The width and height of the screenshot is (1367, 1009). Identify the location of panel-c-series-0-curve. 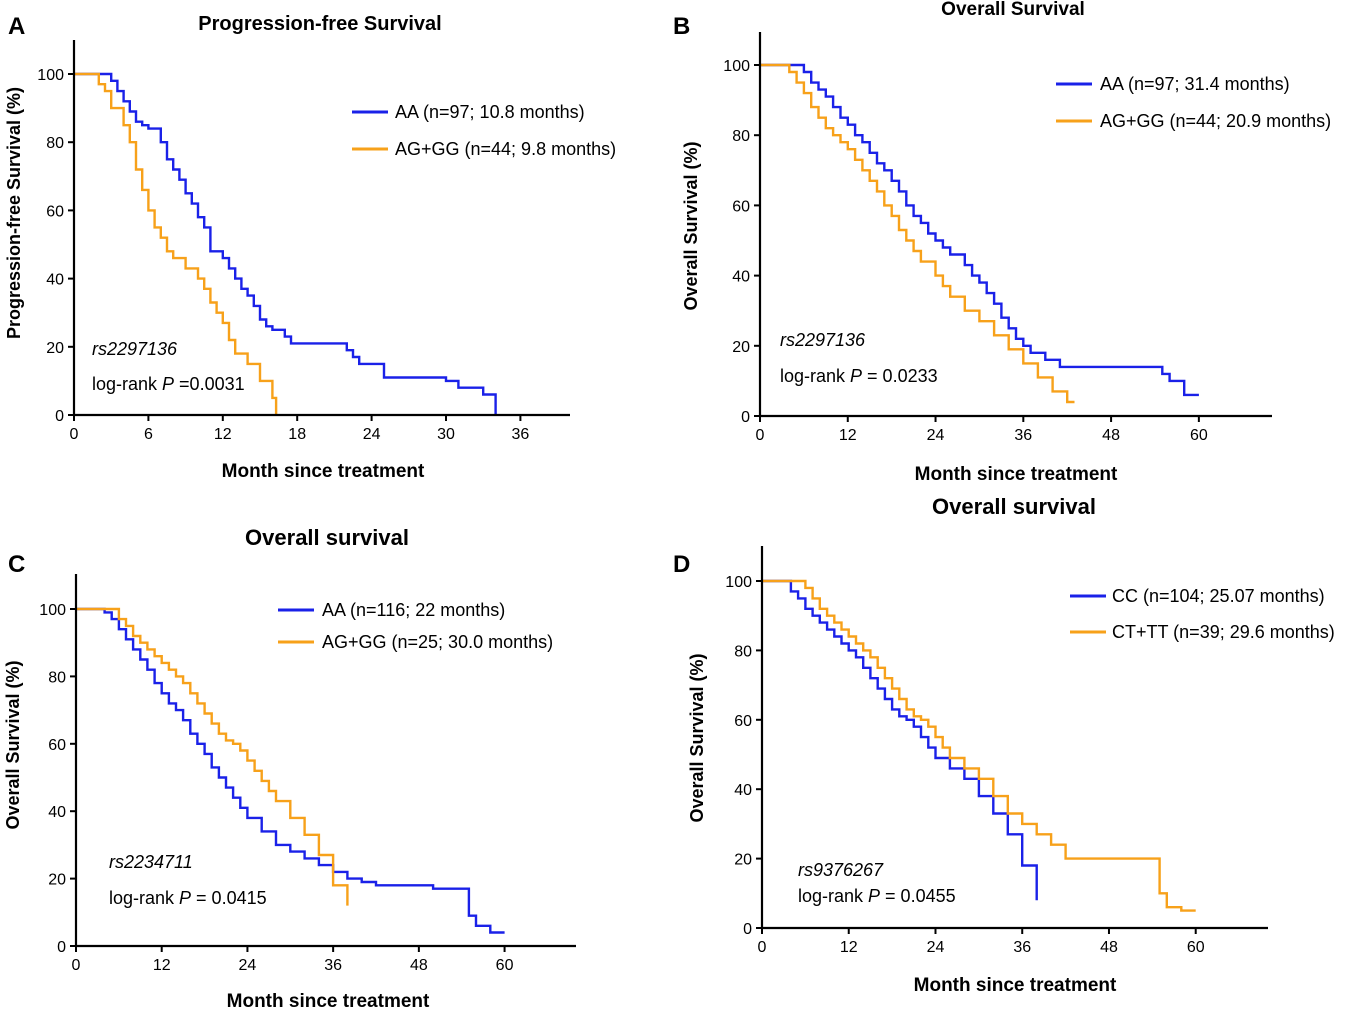
(290, 770).